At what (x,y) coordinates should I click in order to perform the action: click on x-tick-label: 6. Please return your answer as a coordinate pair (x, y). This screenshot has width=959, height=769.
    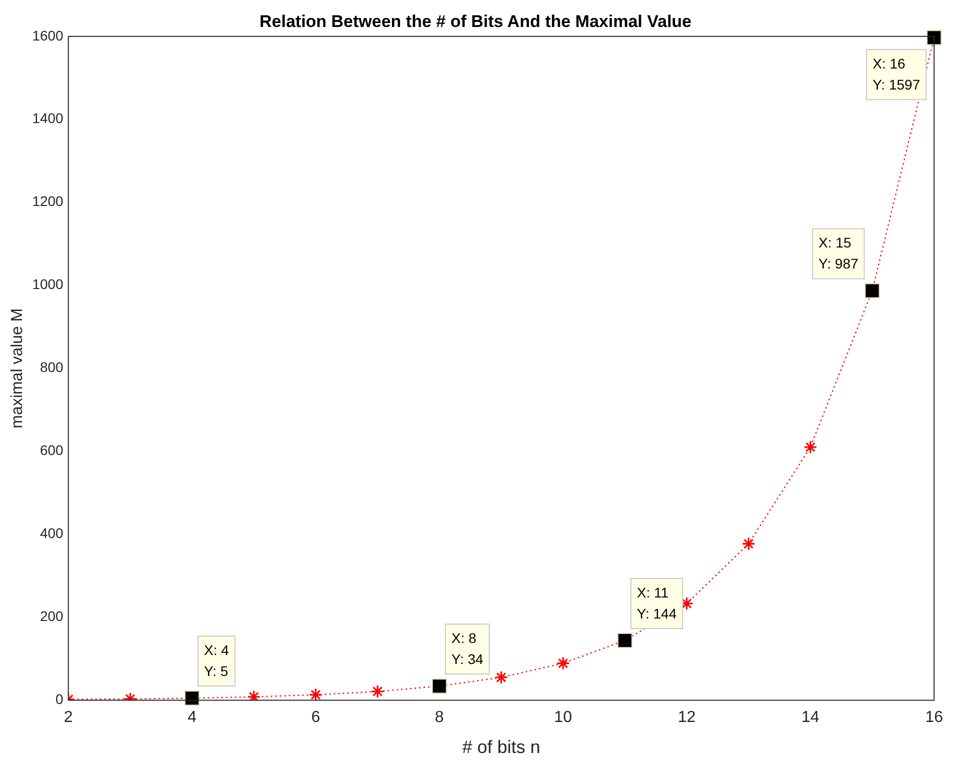
    Looking at the image, I should click on (315, 717).